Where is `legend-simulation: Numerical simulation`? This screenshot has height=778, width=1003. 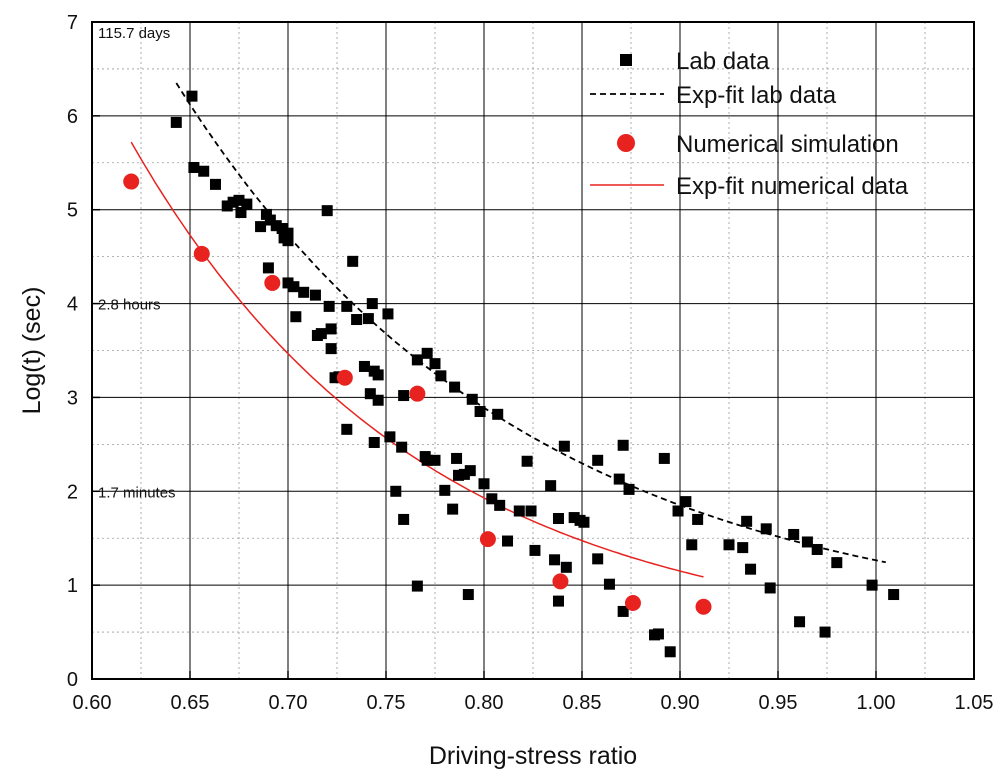
legend-simulation: Numerical simulation is located at coordinates (787, 144).